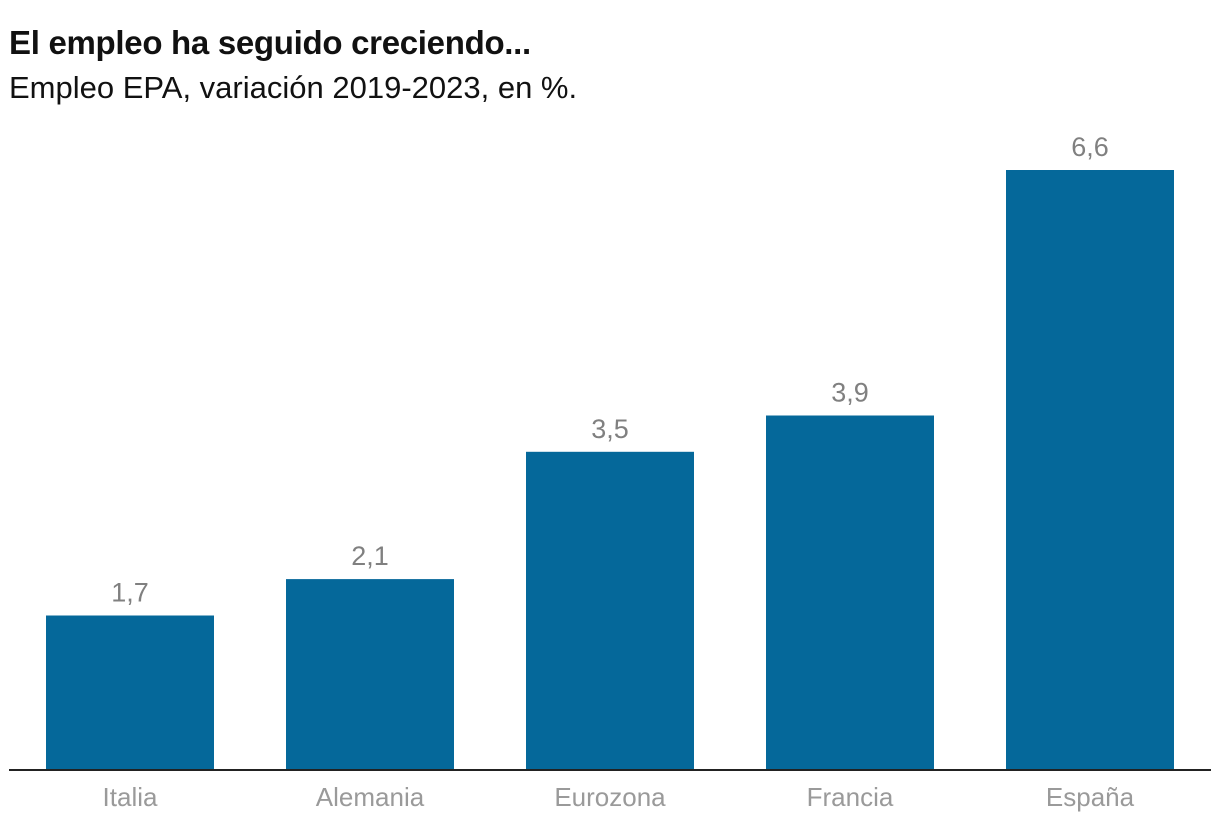 This screenshot has width=1220, height=830. I want to click on bar-eurozona, so click(610, 610).